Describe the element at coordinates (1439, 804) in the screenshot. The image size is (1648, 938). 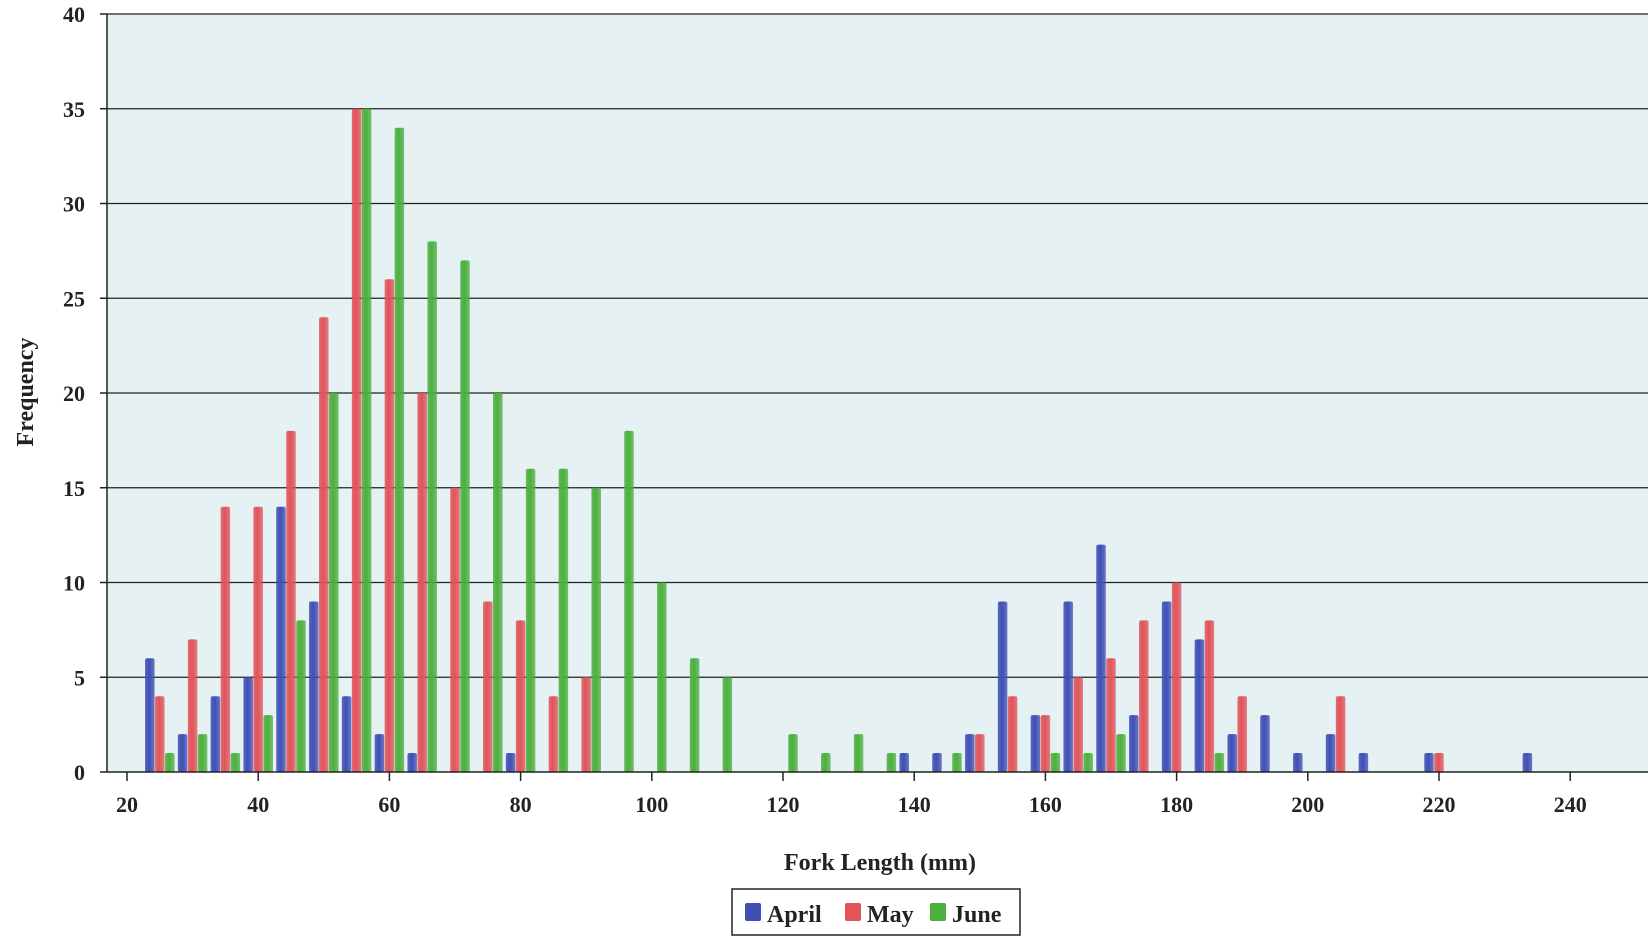
I see `x-tick-label: 220` at that location.